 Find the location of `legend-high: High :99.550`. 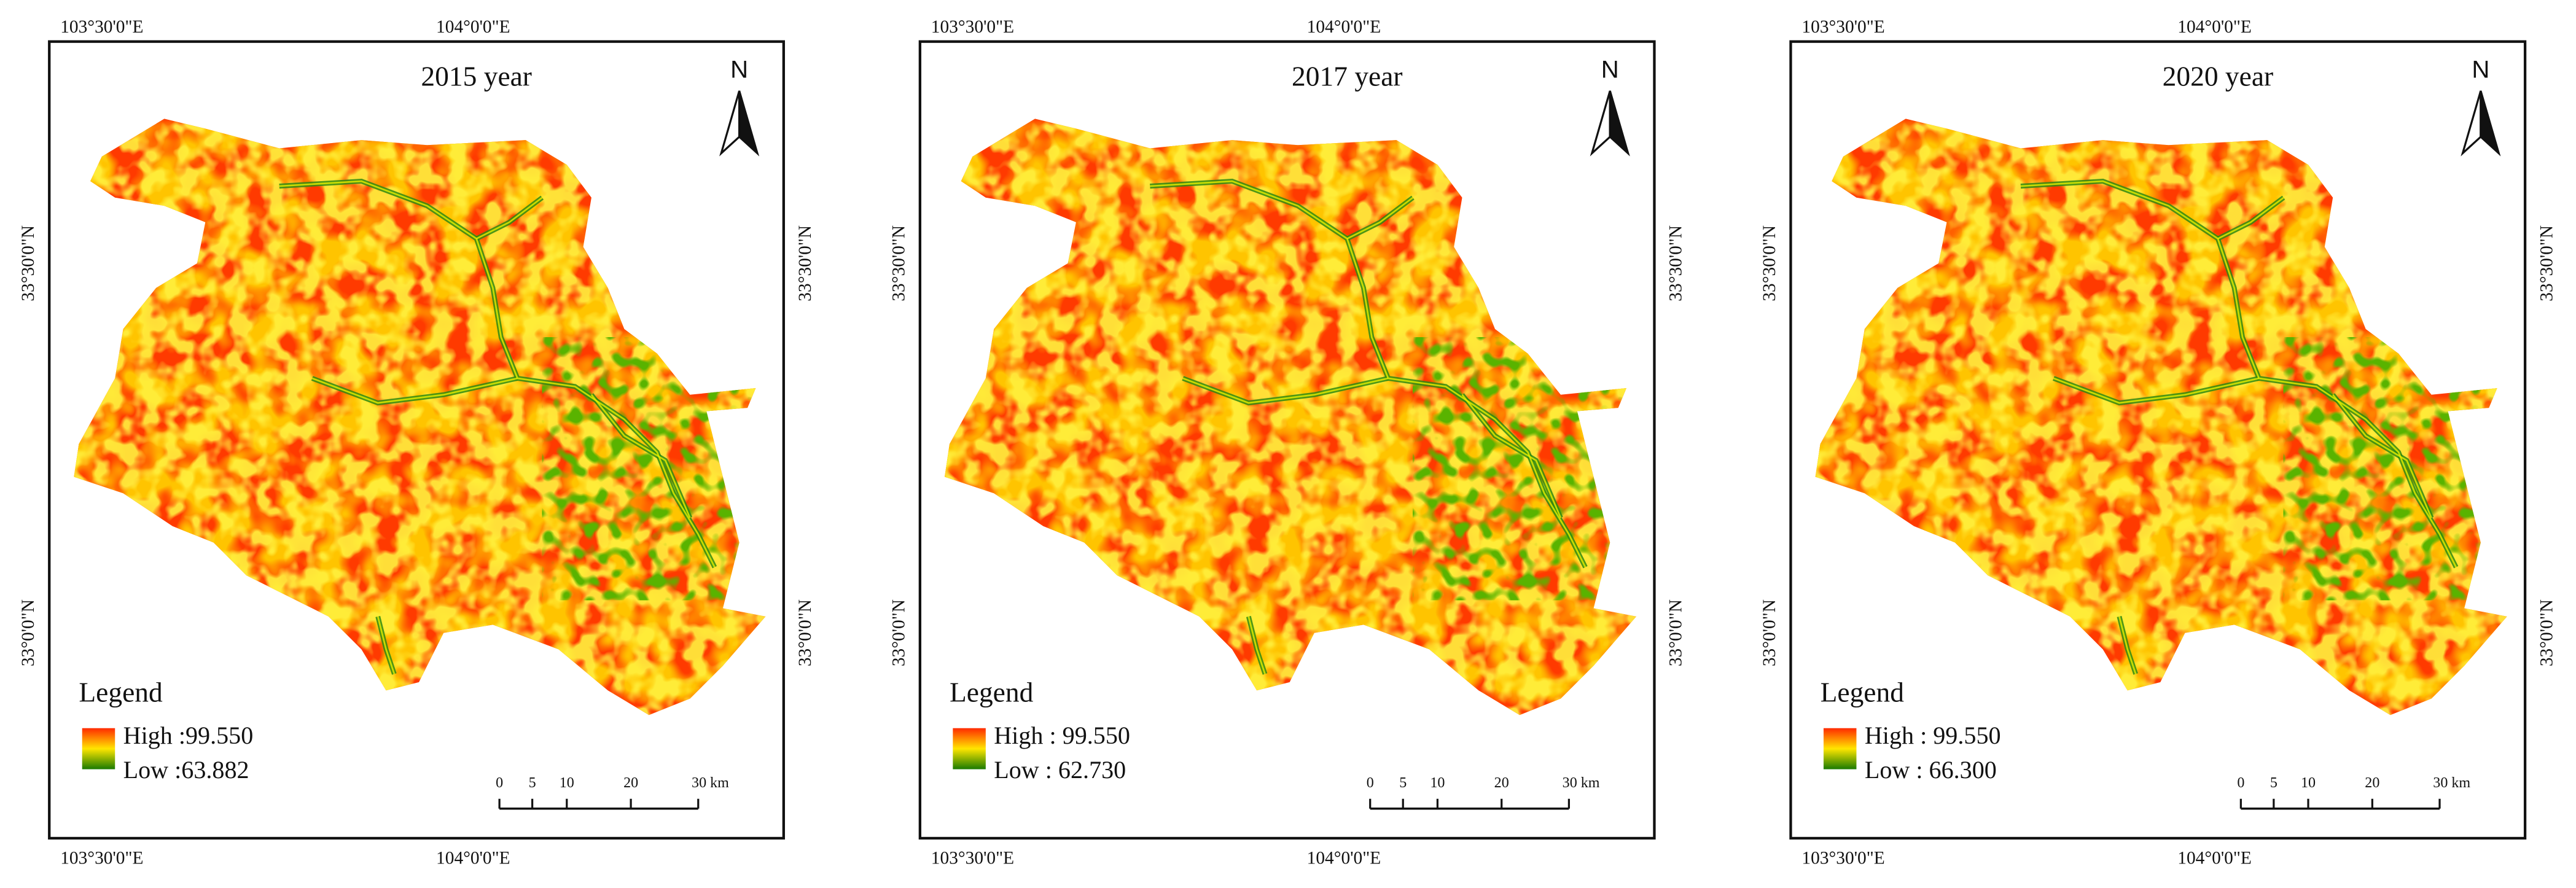

legend-high: High :99.550 is located at coordinates (188, 735).